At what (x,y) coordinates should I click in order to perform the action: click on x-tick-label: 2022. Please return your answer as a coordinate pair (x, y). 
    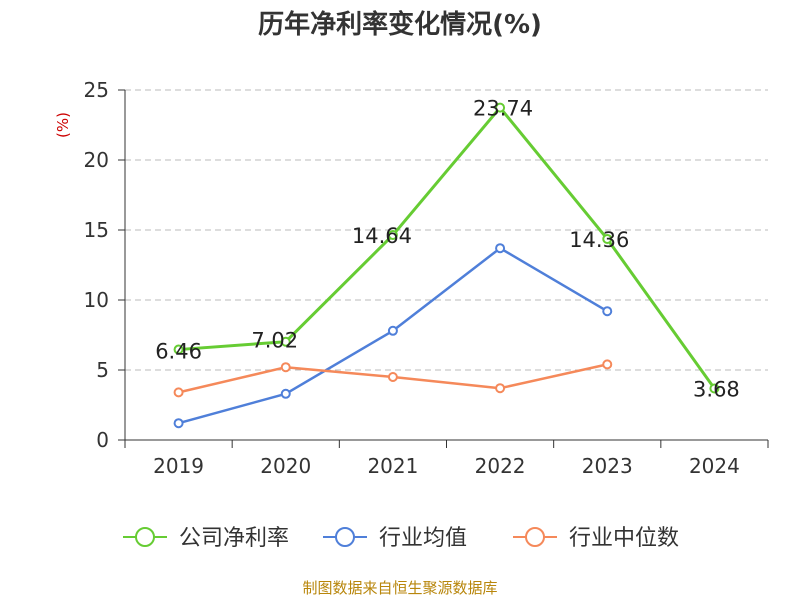
    Looking at the image, I should click on (500, 466).